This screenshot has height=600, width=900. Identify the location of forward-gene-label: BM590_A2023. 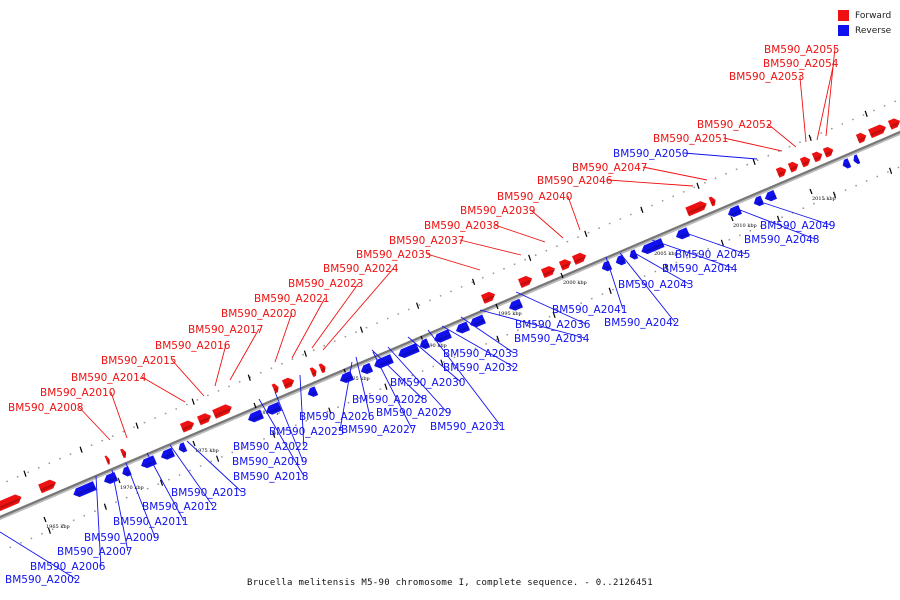
(325, 284).